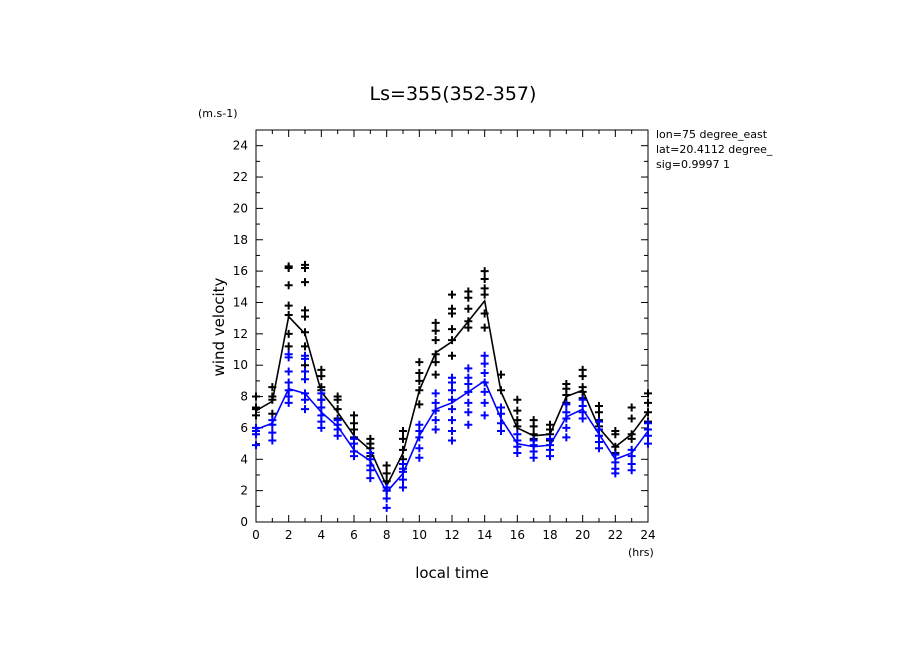 This screenshot has width=904, height=654. Describe the element at coordinates (244, 522) in the screenshot. I see `y-tick-label: 0` at that location.